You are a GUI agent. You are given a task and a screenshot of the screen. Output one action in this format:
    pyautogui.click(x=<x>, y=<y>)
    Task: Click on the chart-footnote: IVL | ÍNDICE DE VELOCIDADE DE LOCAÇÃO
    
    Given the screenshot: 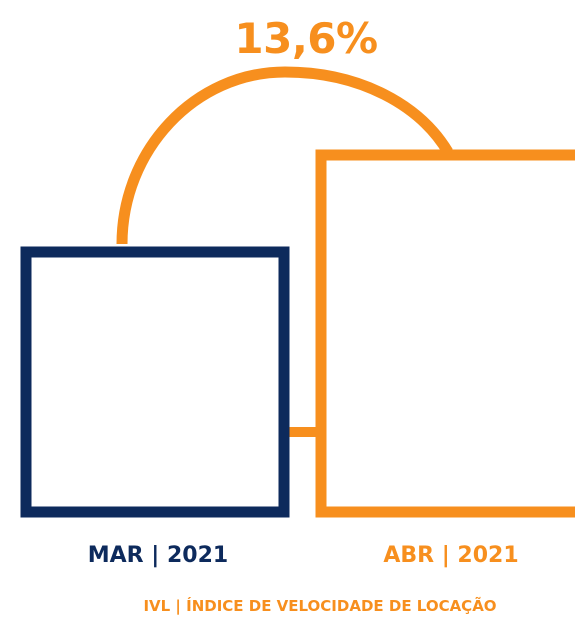 What is the action you would take?
    pyautogui.click(x=319, y=606)
    